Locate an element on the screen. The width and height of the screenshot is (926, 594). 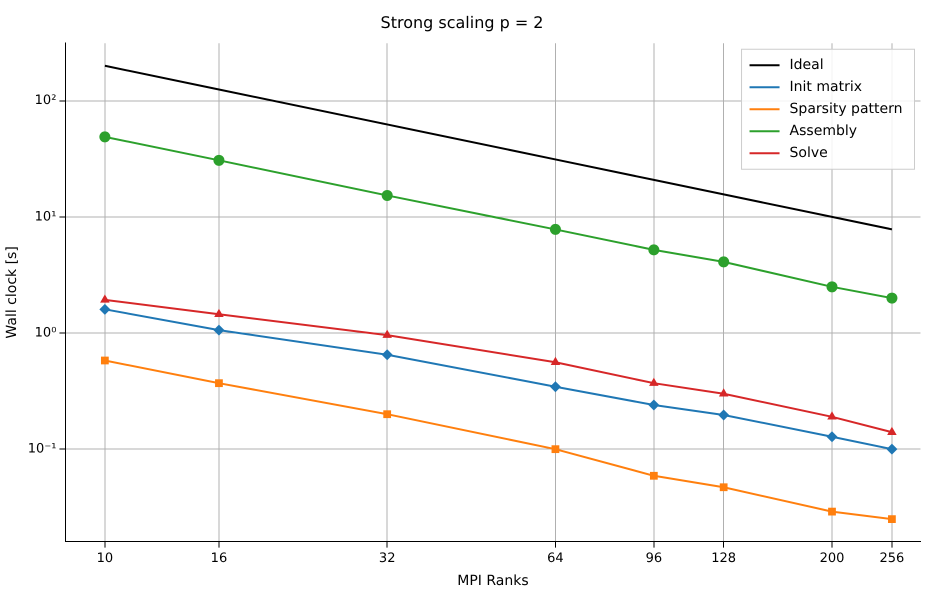
x-tick-label: 10 is located at coordinates (105, 558).